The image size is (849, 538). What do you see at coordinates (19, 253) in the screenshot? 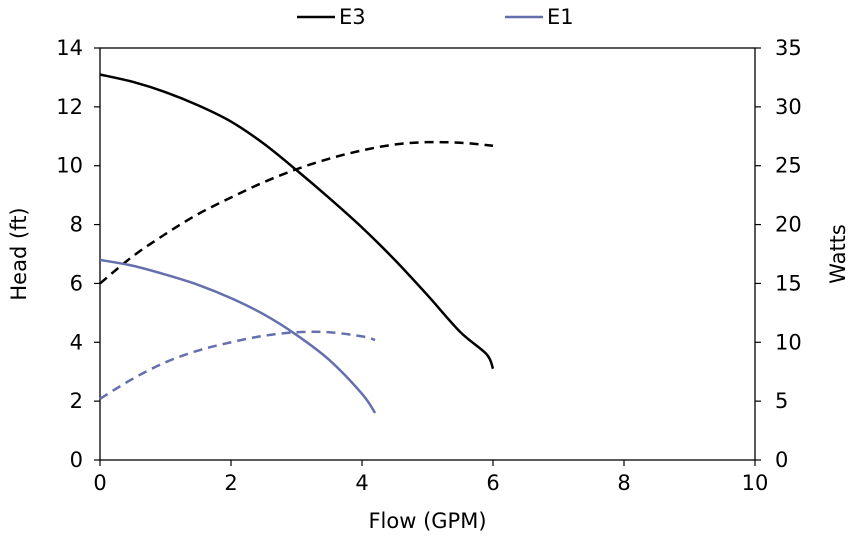
I see `y-axis-title: Head (ft)` at bounding box center [19, 253].